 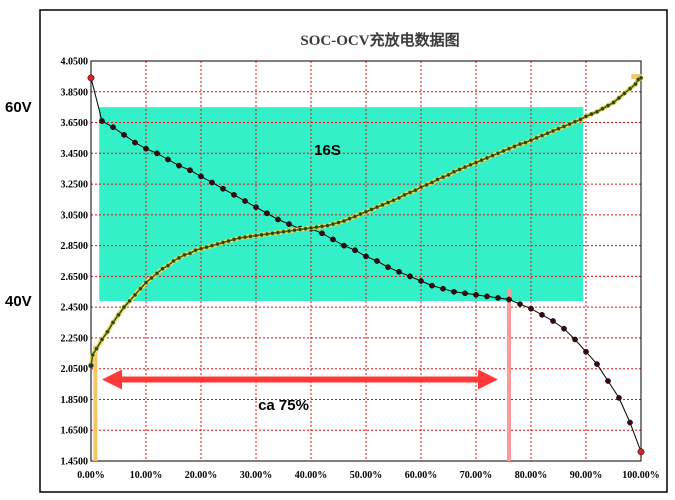 What do you see at coordinates (476, 475) in the screenshot?
I see `x-tick-label: 70.00%` at bounding box center [476, 475].